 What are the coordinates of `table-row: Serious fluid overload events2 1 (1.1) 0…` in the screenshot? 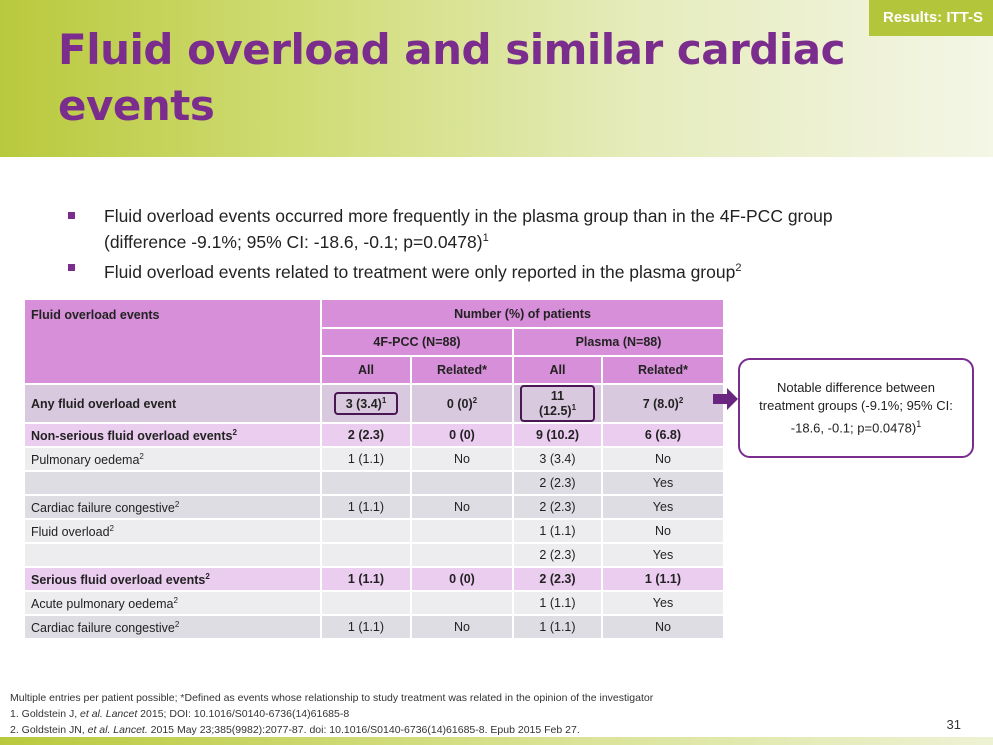 It's located at (374, 579).